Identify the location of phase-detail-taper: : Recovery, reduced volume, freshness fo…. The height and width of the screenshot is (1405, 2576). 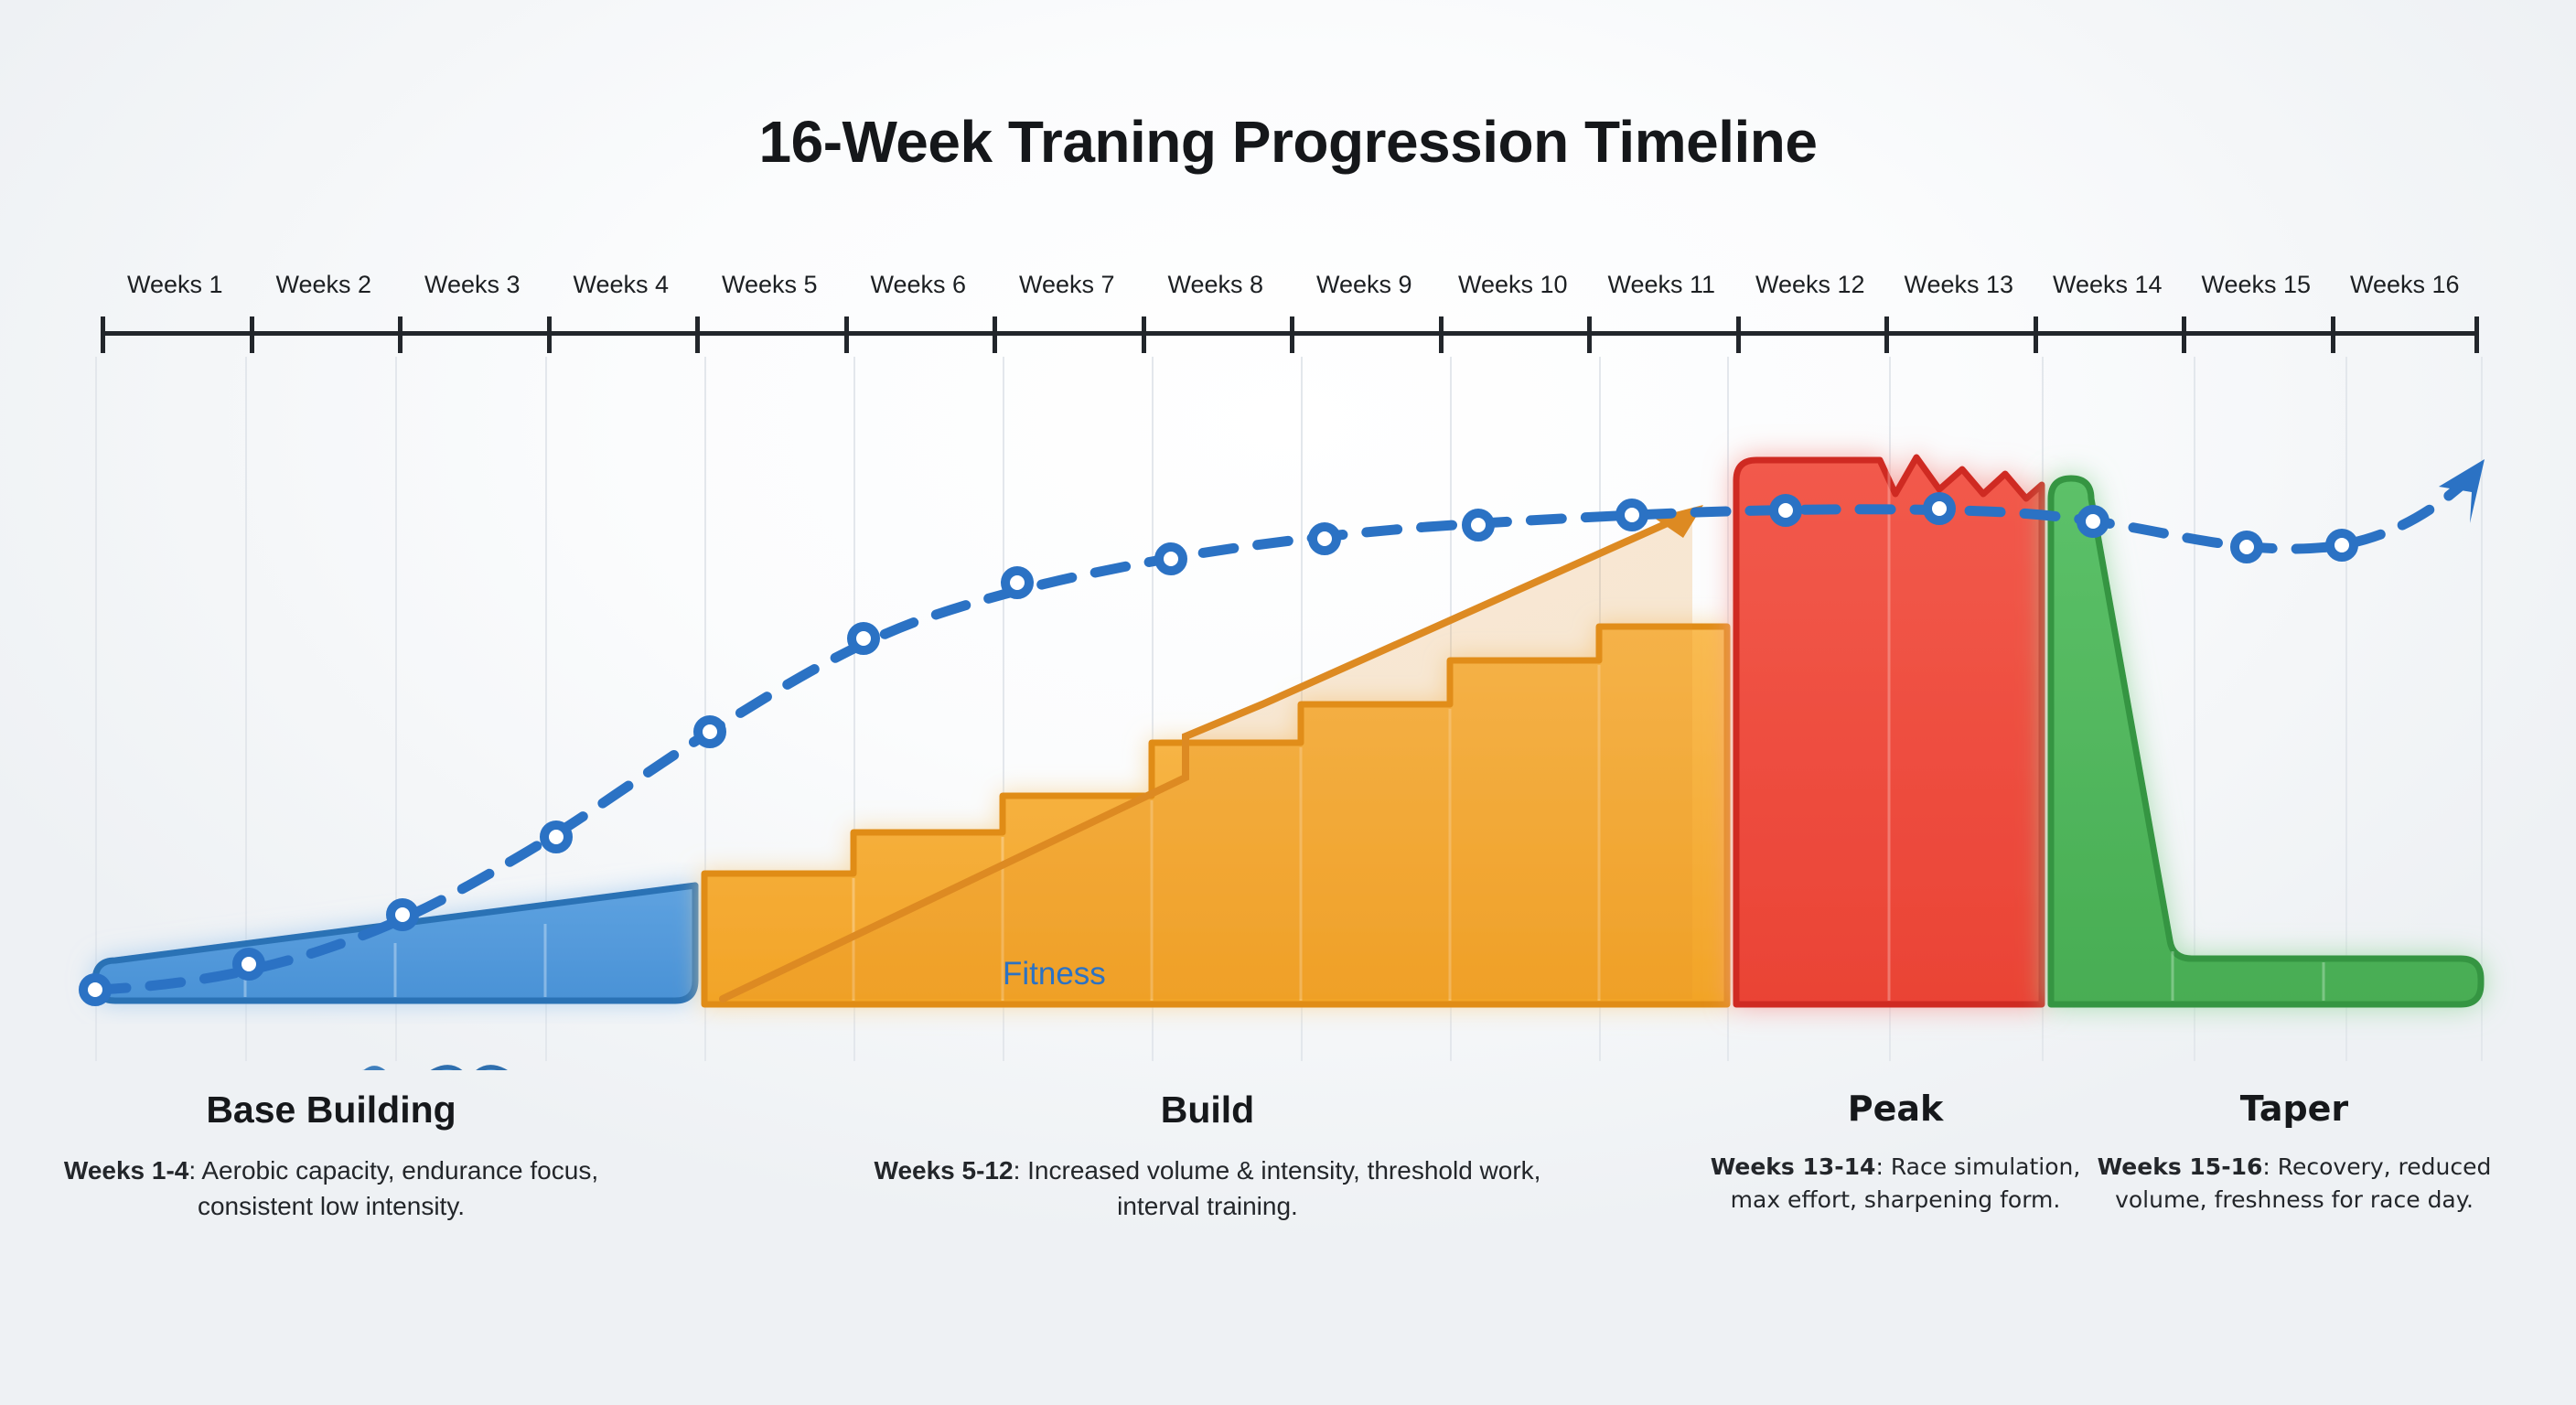
(2303, 1183).